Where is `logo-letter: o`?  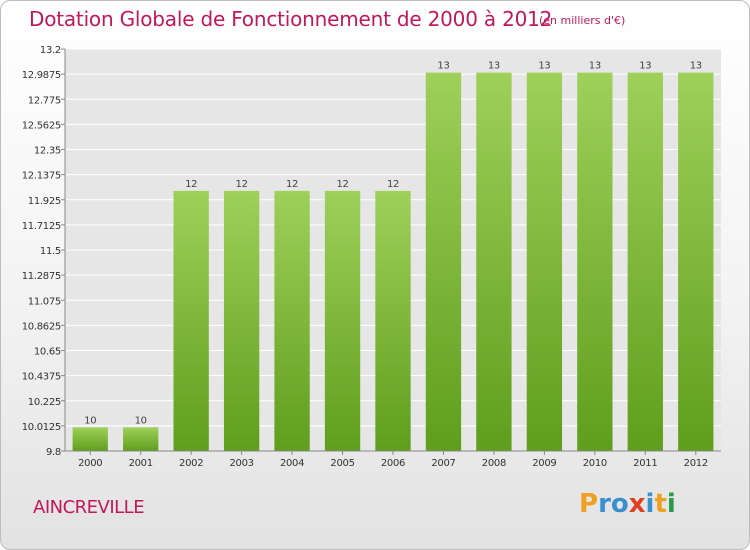 logo-letter: o is located at coordinates (619, 504).